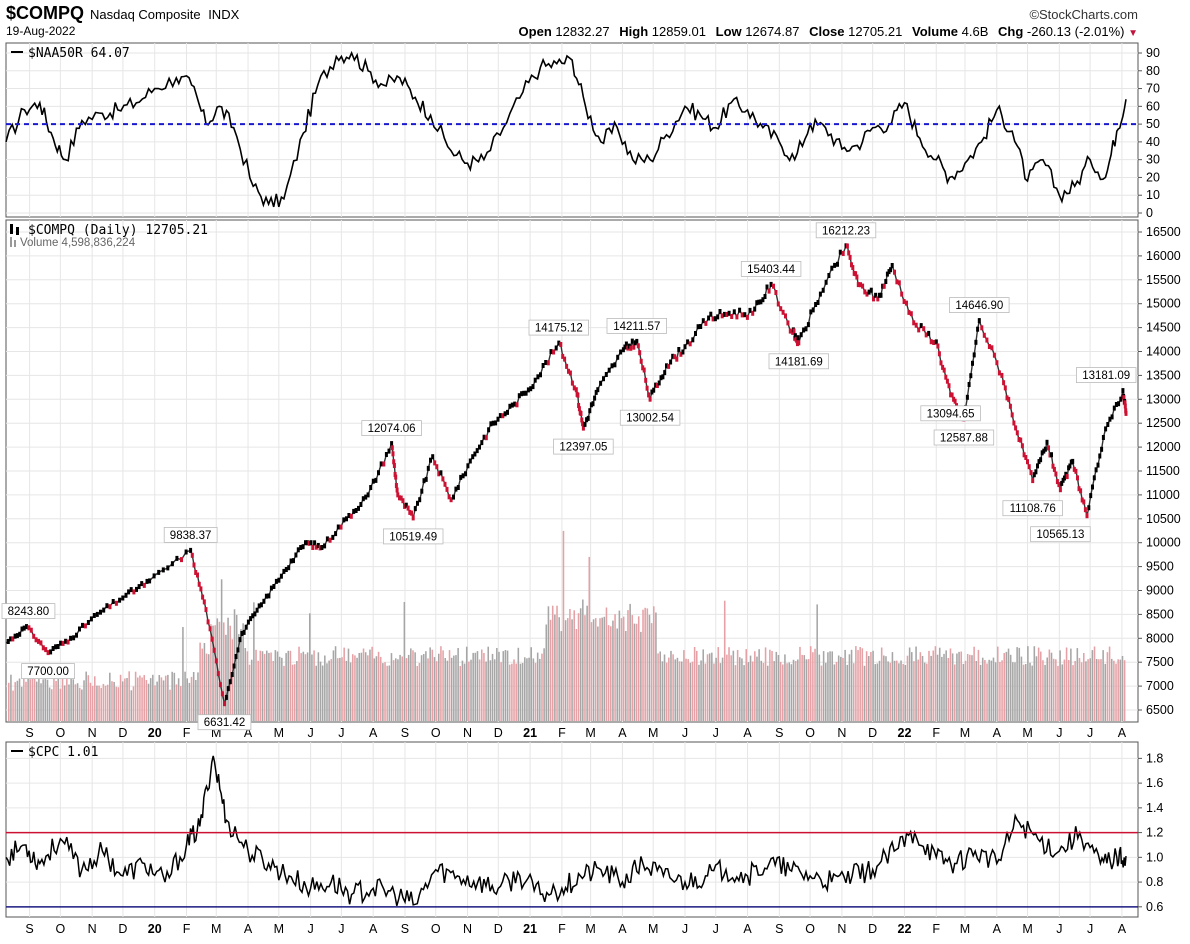 This screenshot has height=944, width=1190. What do you see at coordinates (1027, 733) in the screenshot?
I see `x-axis-label-middle: M` at bounding box center [1027, 733].